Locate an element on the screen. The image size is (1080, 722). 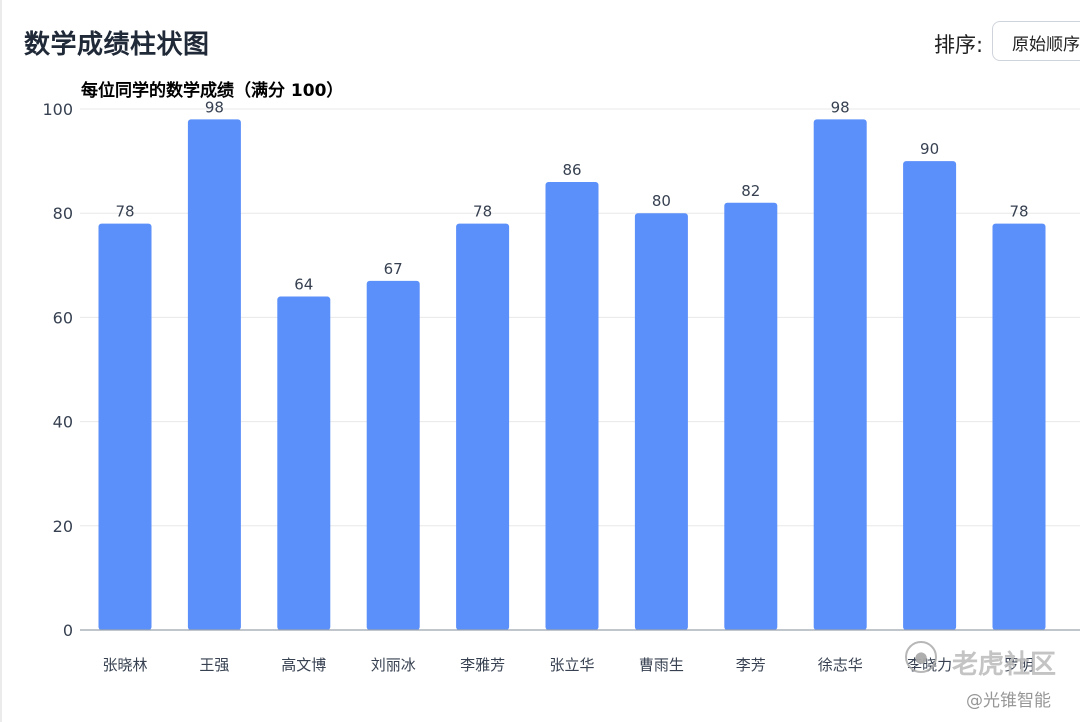
x-tick-label: 王强 is located at coordinates (214, 665).